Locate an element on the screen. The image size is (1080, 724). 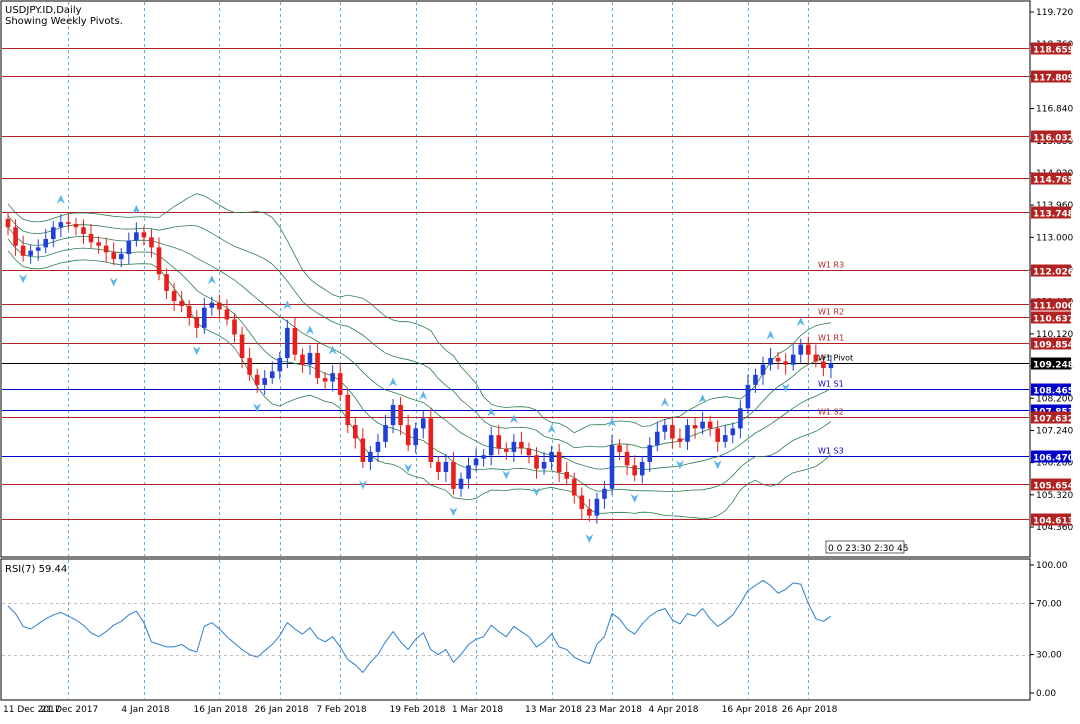
level-price-tag-label: 118.659 is located at coordinates (1053, 51).